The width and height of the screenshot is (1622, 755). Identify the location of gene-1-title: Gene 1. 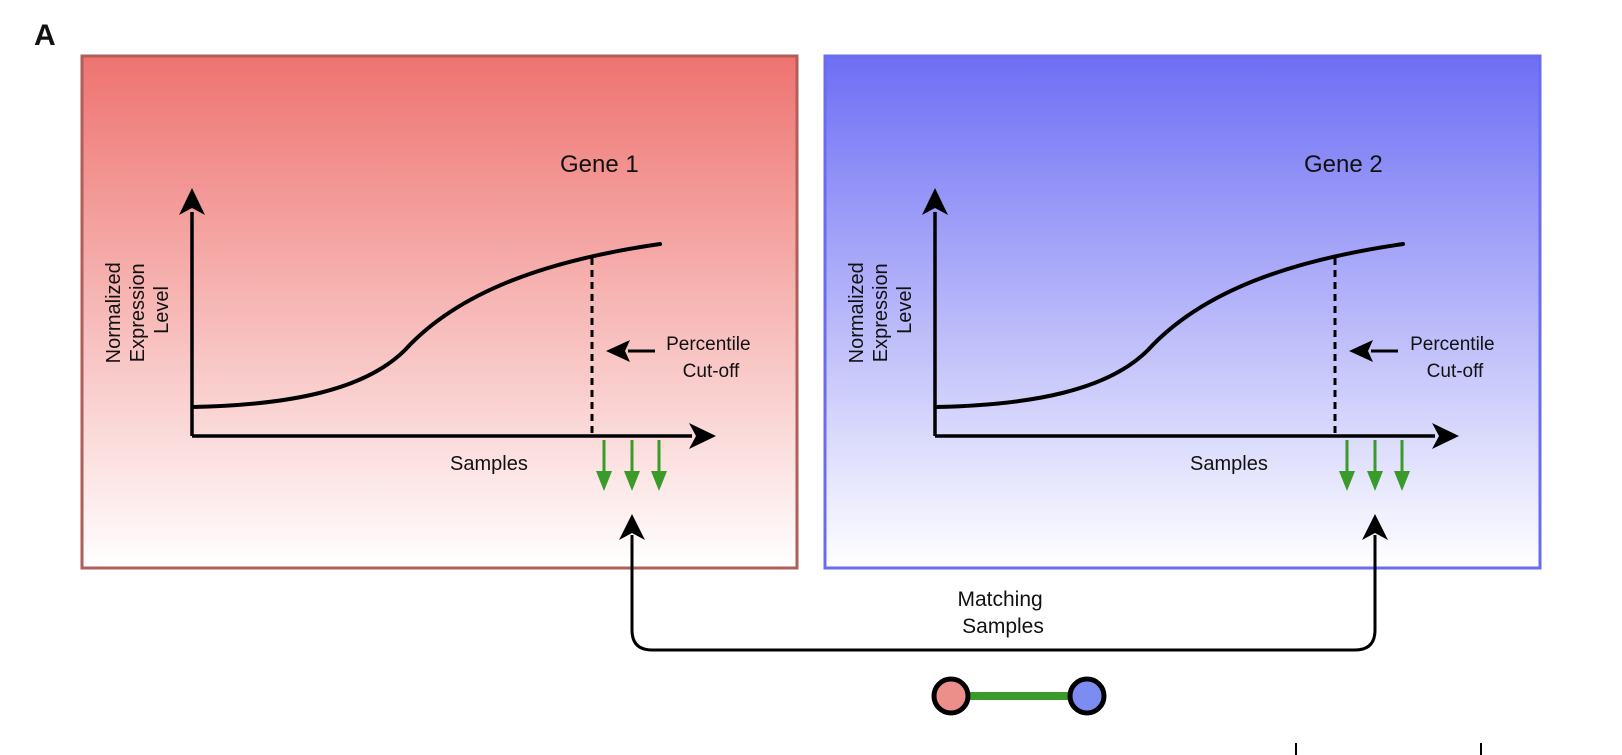
(599, 164).